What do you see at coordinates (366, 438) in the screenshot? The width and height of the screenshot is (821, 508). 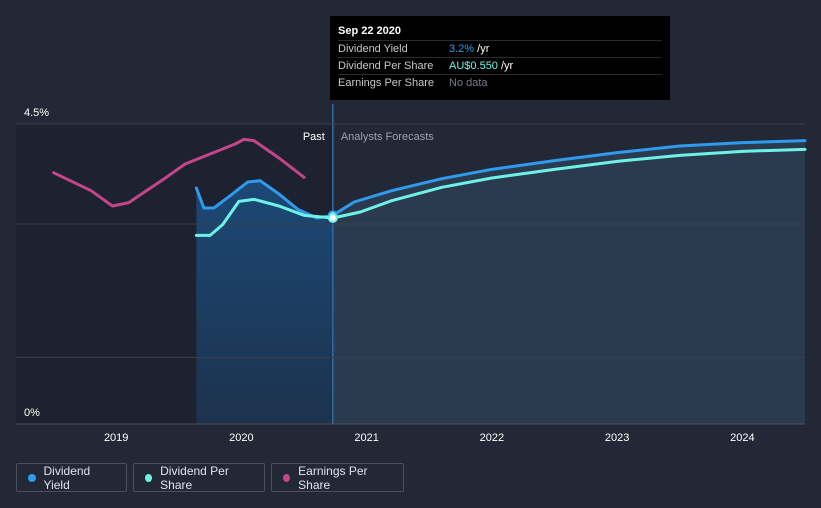 I see `x-tick-label: 2021` at bounding box center [366, 438].